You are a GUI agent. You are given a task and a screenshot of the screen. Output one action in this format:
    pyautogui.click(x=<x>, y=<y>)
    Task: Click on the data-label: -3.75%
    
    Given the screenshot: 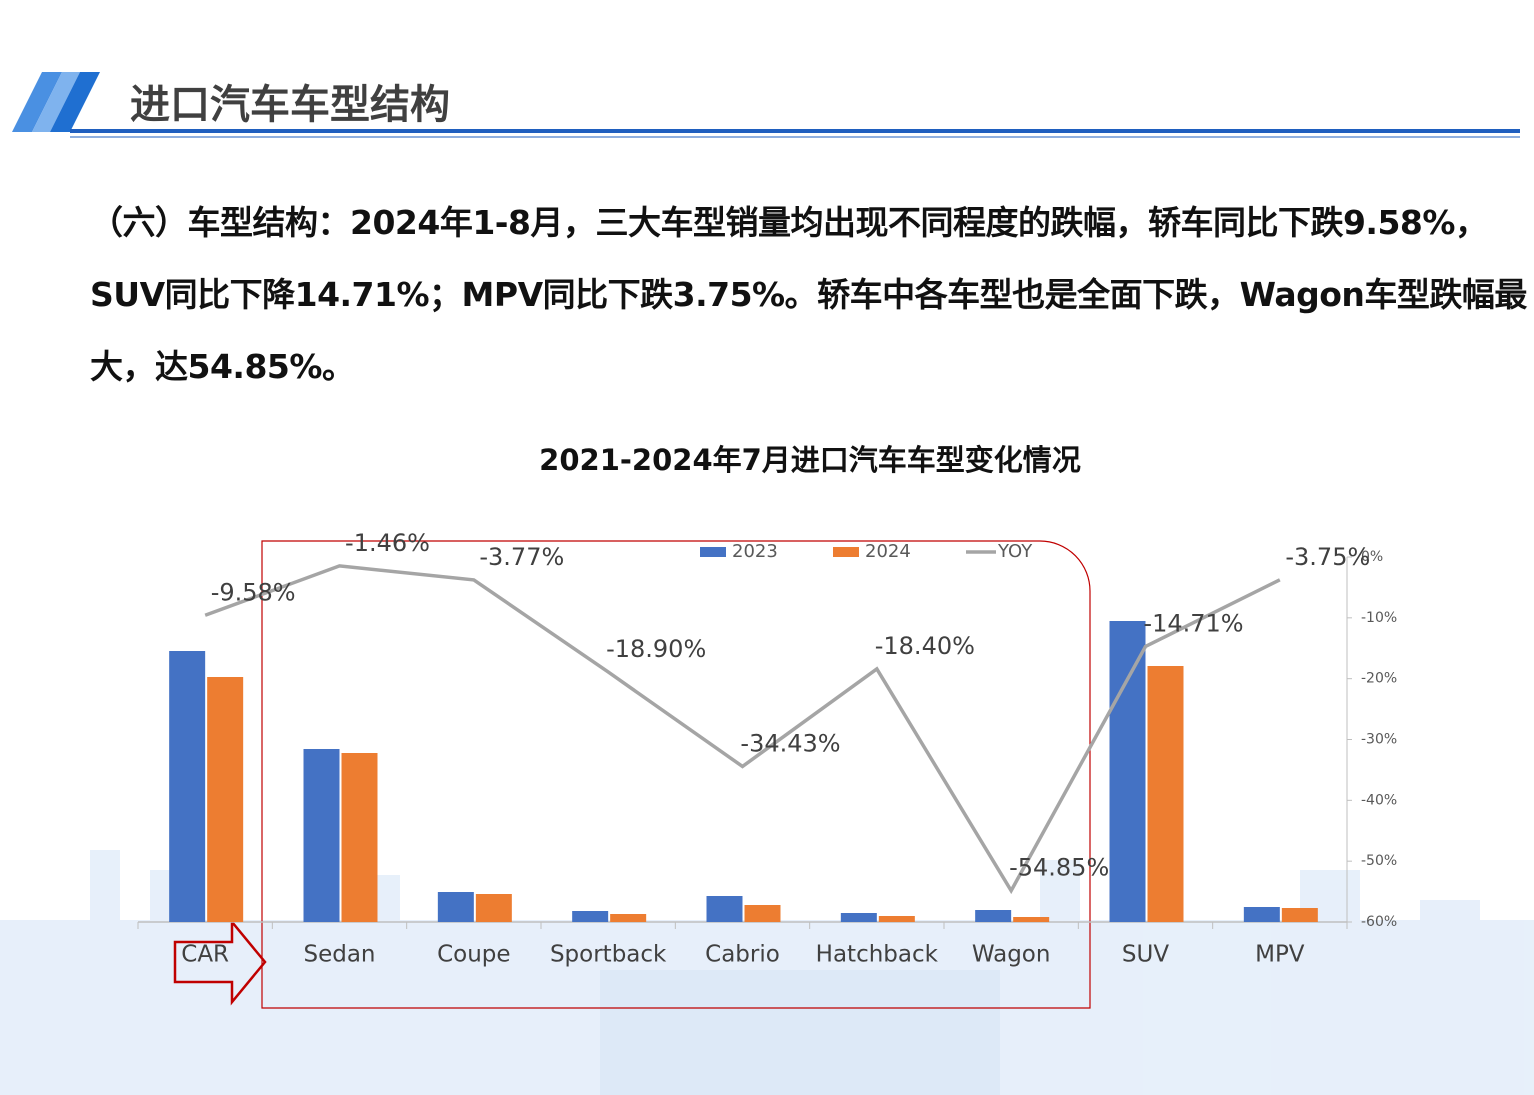 What is the action you would take?
    pyautogui.click(x=1327, y=557)
    